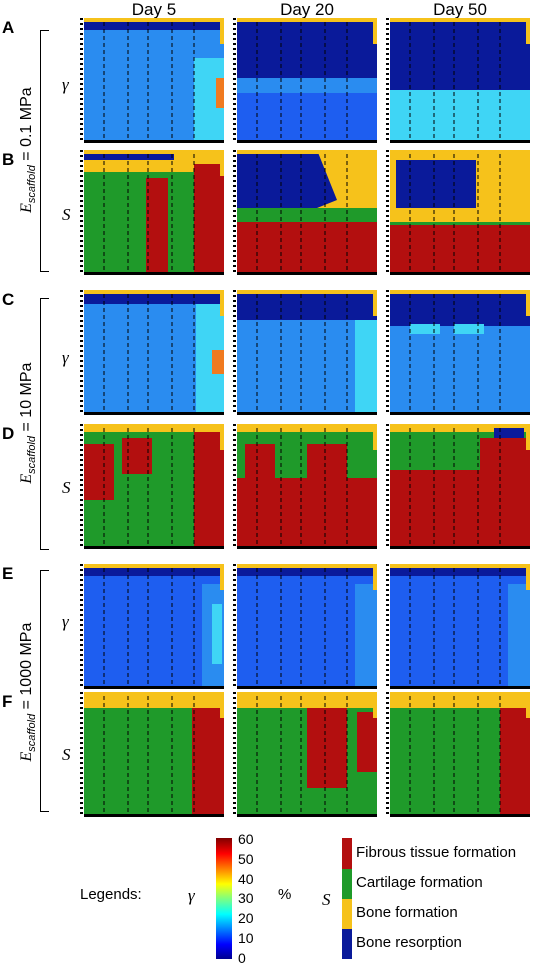  What do you see at coordinates (8, 27) in the screenshot?
I see `row-letter-a: A` at bounding box center [8, 27].